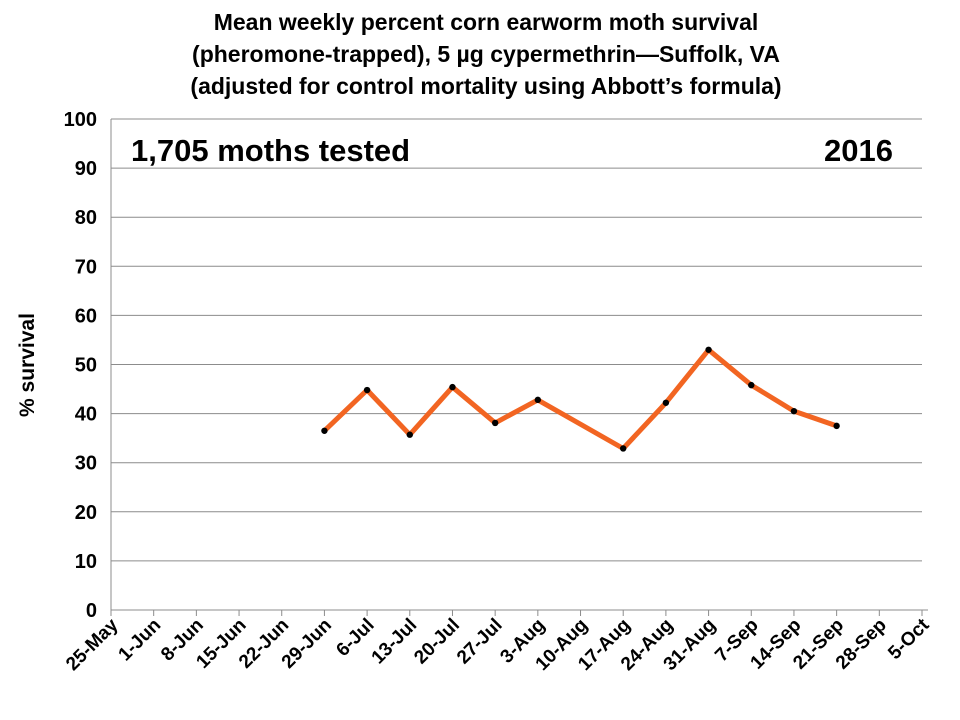 This screenshot has height=720, width=960. What do you see at coordinates (86, 169) in the screenshot?
I see `y-tick-label: 90` at bounding box center [86, 169].